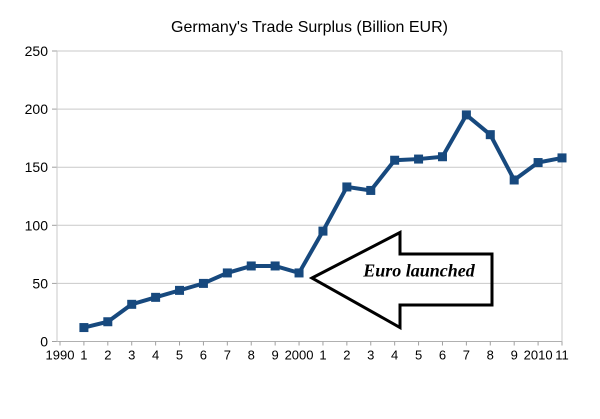 Image resolution: width=600 pixels, height=419 pixels. Describe the element at coordinates (37, 109) in the screenshot. I see `y-tick-label: 200` at that location.